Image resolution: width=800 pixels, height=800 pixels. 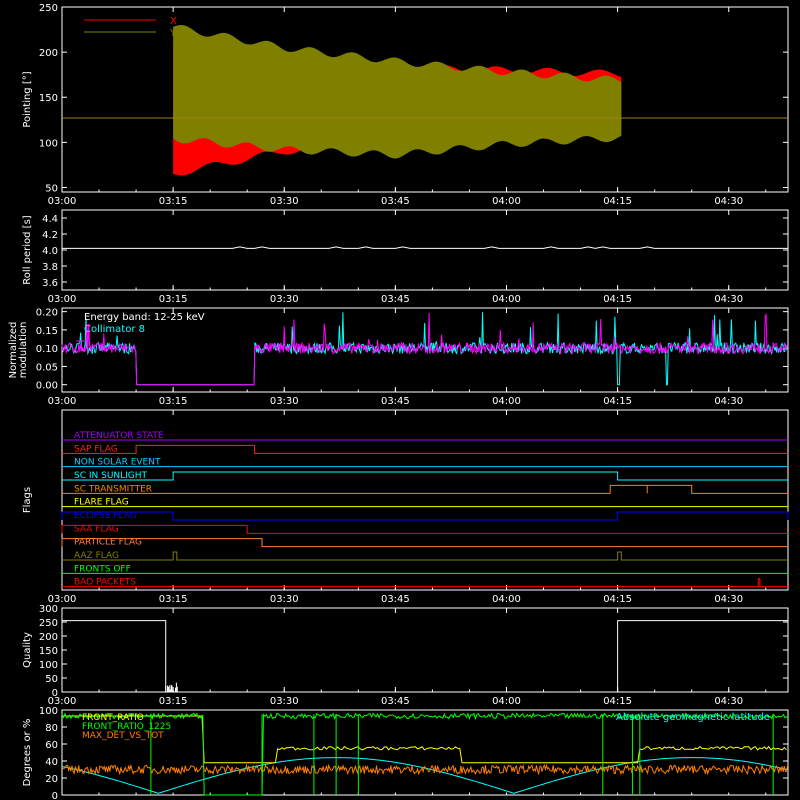 What do you see at coordinates (27, 650) in the screenshot?
I see `y-axis-label: Quality` at bounding box center [27, 650].